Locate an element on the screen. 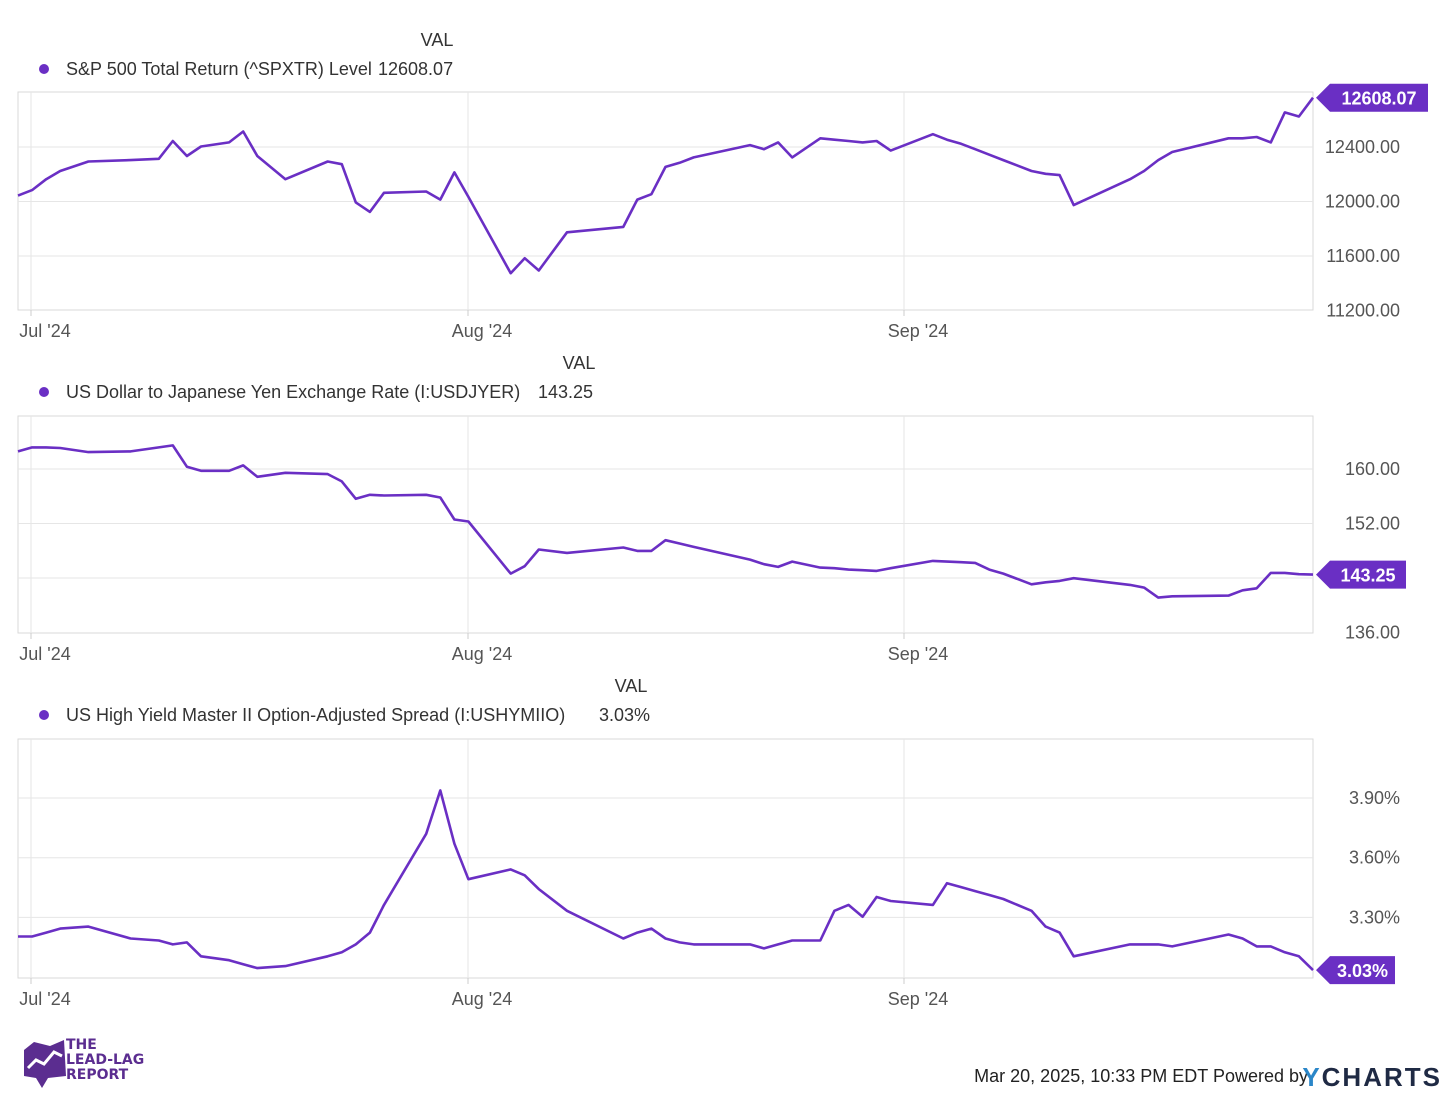 The height and width of the screenshot is (1100, 1456). legend-series-value: 143.25 is located at coordinates (565, 392).